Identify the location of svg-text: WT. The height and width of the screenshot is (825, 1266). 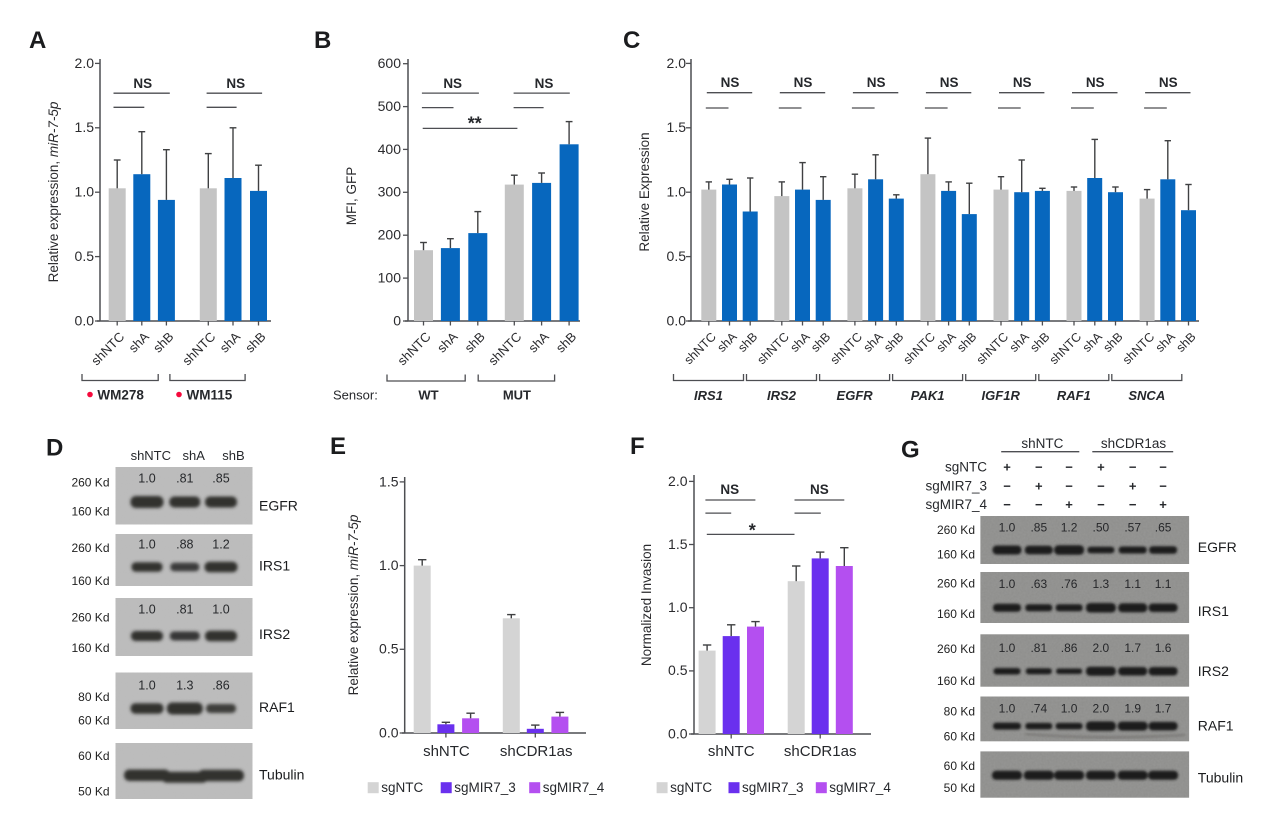
(428, 395).